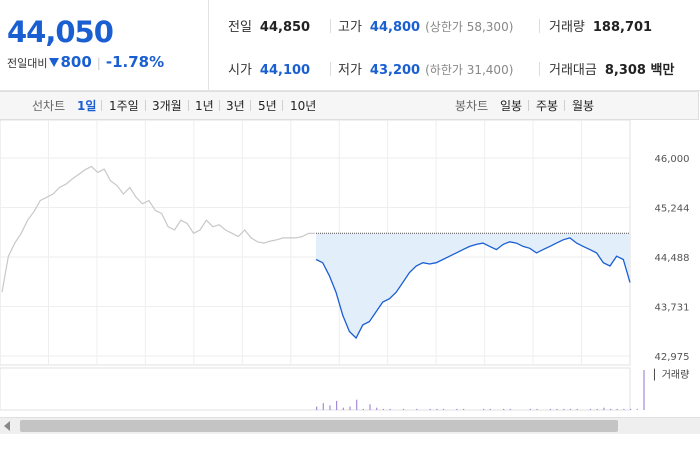 The height and width of the screenshot is (450, 700). I want to click on volume-frame, so click(315, 389).